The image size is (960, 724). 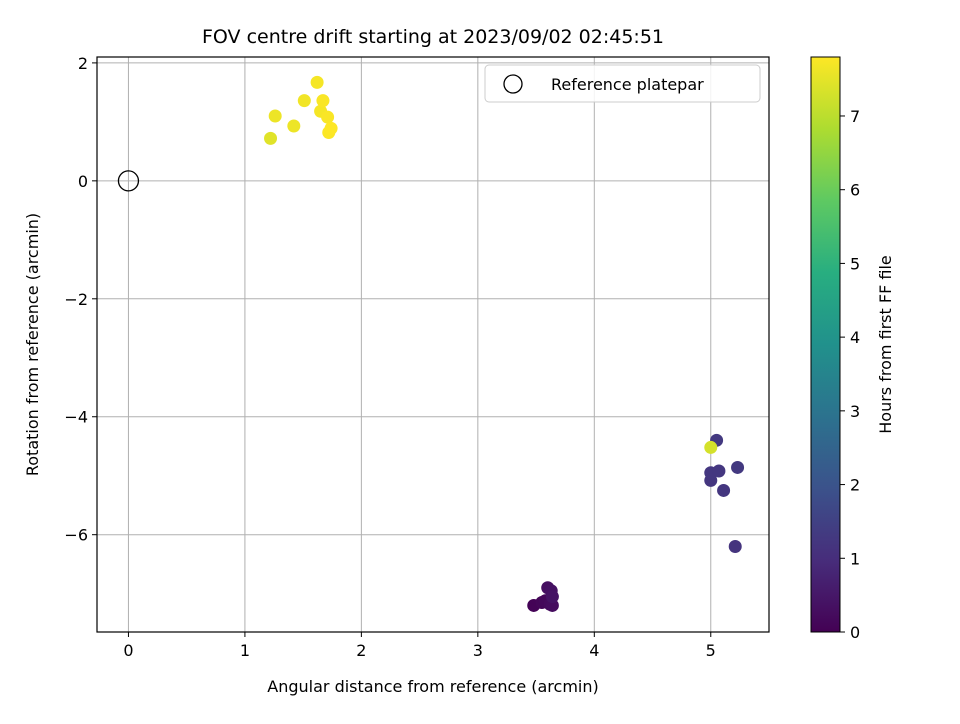 I want to click on colorbar-ticks: 0 1 2 3 4 5 6 7, so click(x=850, y=374).